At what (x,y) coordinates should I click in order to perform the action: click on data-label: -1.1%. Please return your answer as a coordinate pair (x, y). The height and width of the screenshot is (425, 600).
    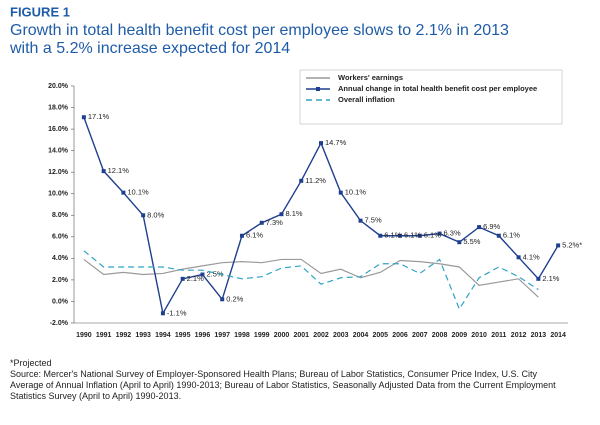
    Looking at the image, I should click on (177, 312).